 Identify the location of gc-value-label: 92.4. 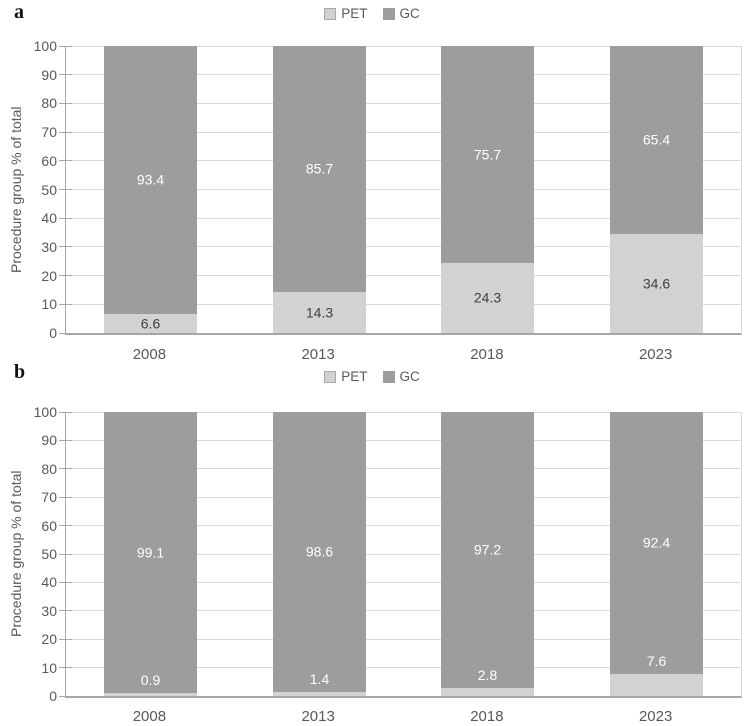
(656, 542).